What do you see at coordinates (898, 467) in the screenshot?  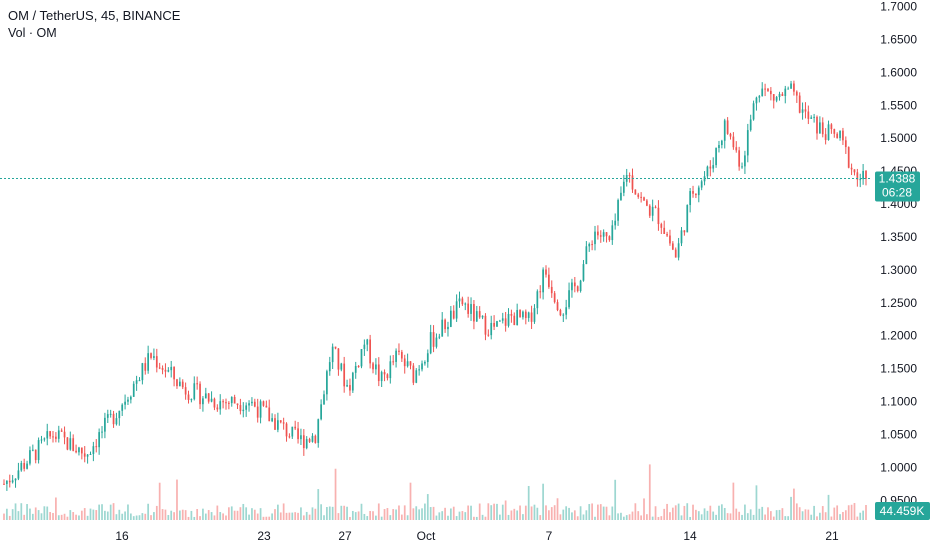 I see `y-tick-label: 1.0000` at bounding box center [898, 467].